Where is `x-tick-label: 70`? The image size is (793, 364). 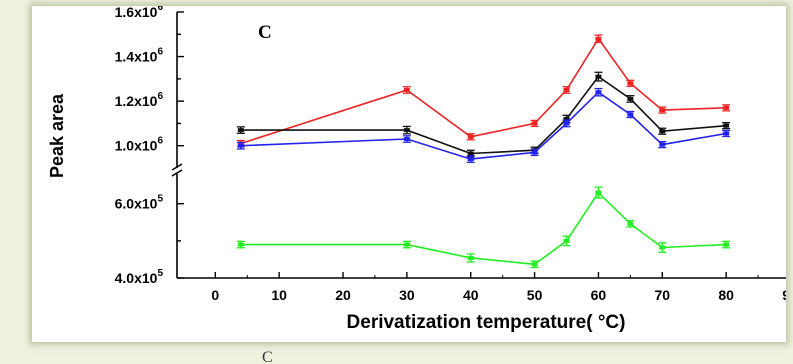
x-tick-label: 70 is located at coordinates (663, 295).